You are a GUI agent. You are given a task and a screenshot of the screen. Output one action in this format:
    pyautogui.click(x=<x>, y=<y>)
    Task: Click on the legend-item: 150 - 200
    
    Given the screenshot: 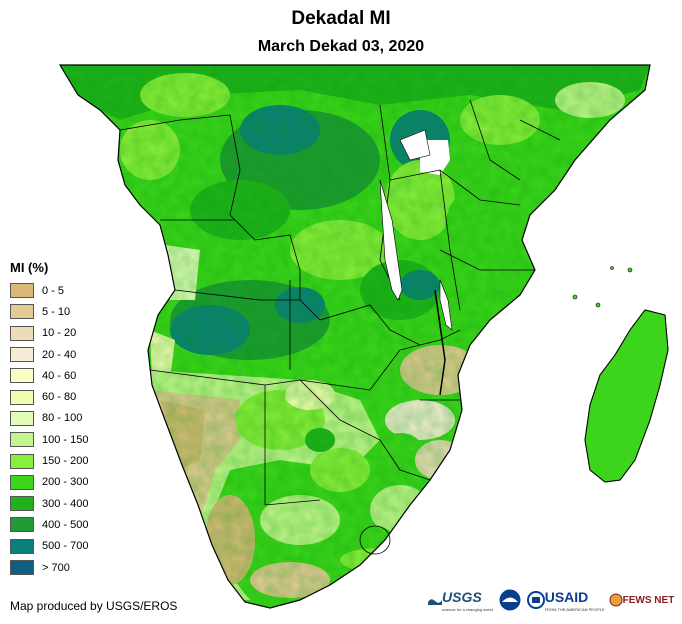 What is the action you would take?
    pyautogui.click(x=49, y=460)
    